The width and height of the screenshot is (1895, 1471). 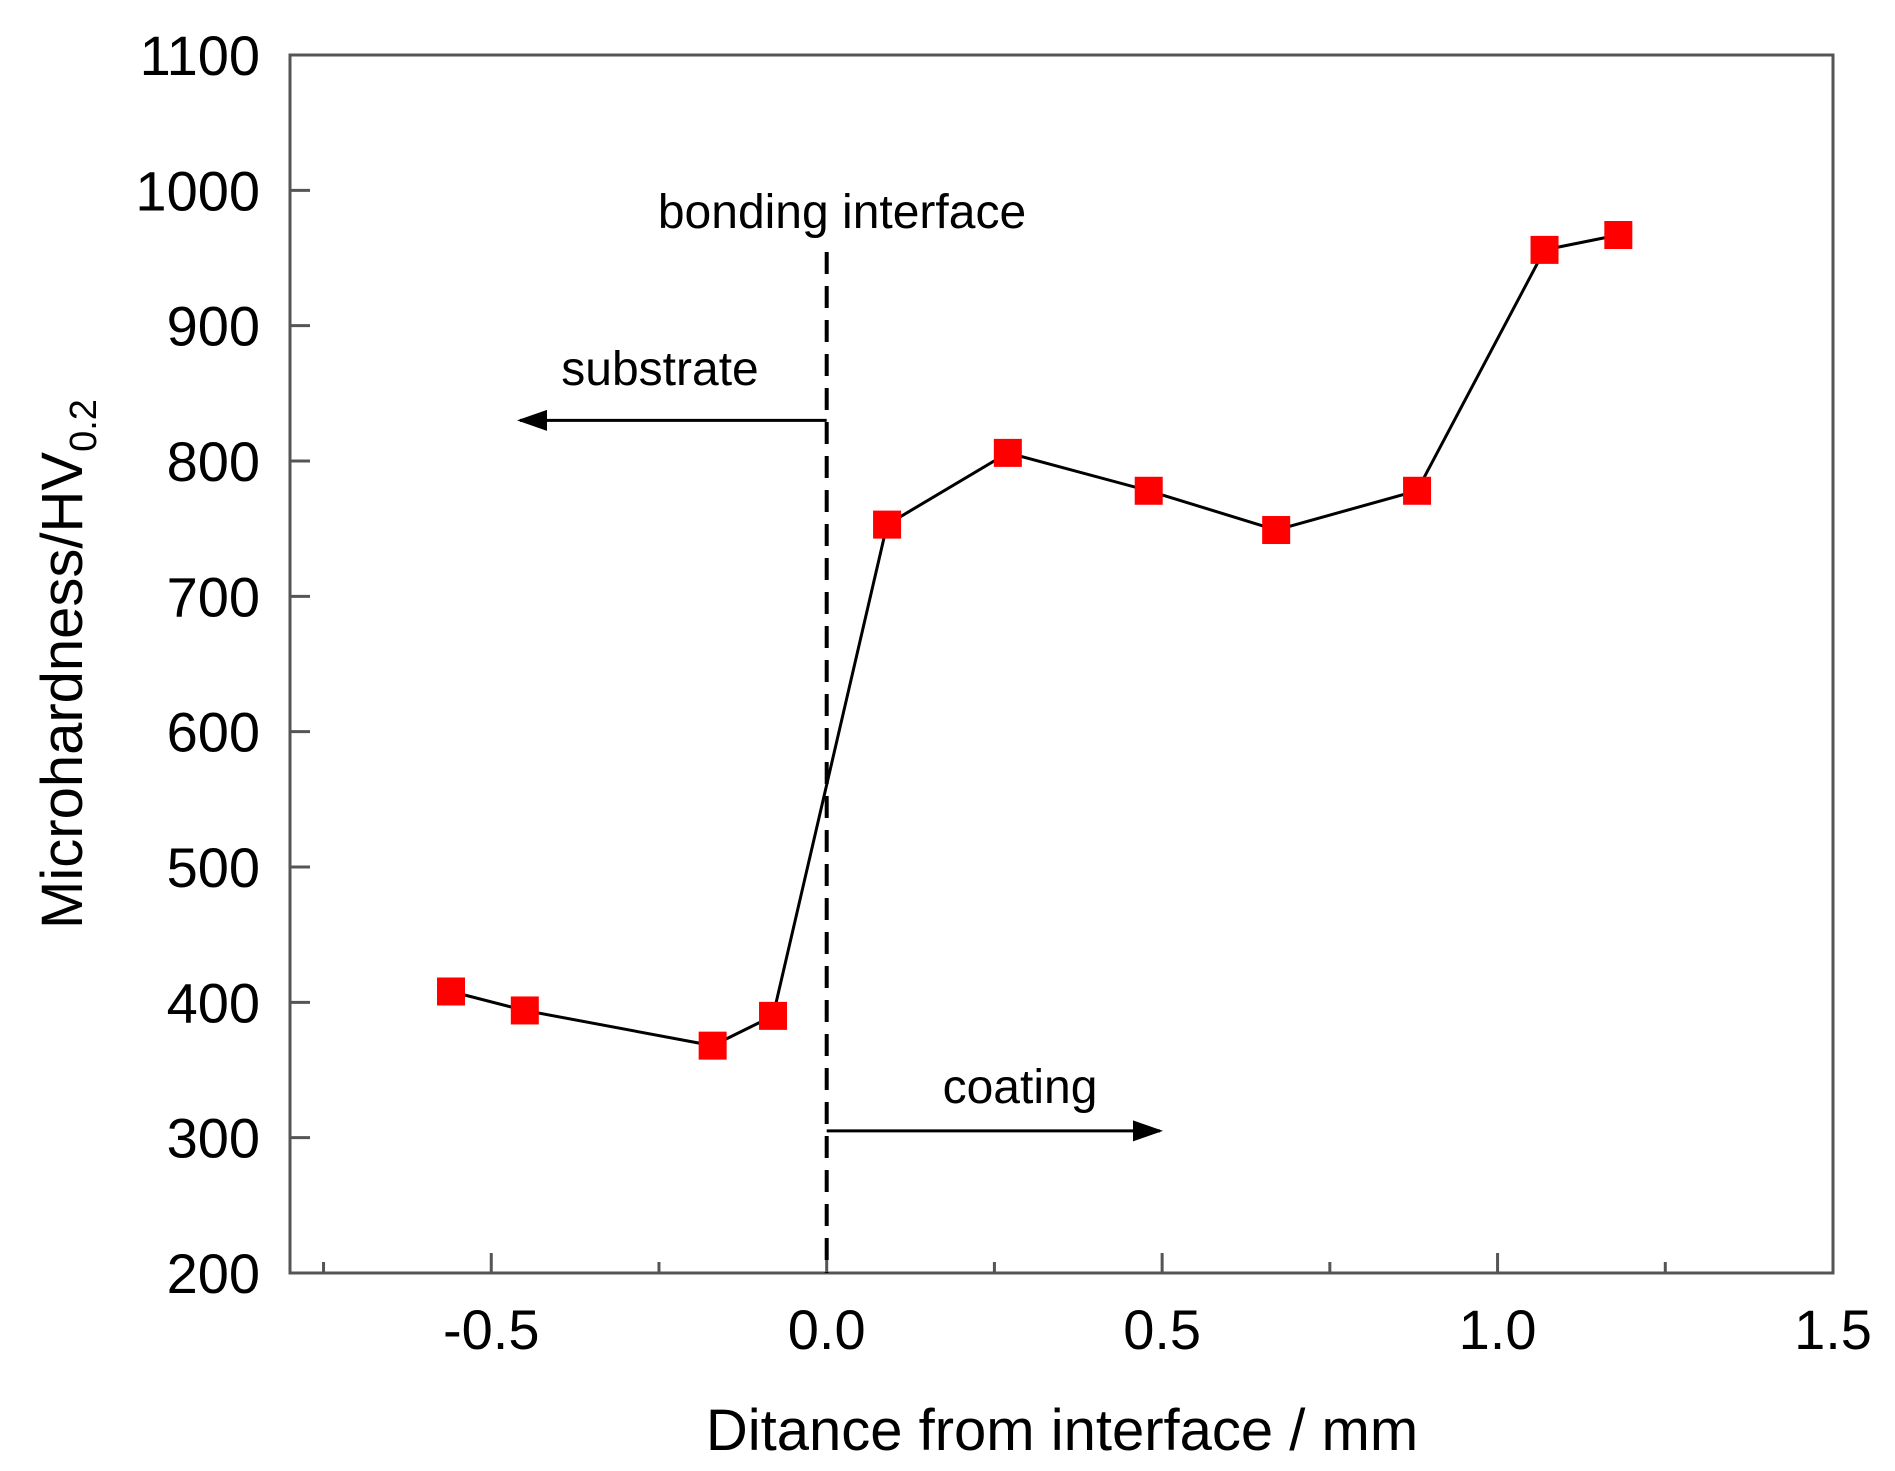 What do you see at coordinates (84, 425) in the screenshot?
I see `y-axis-title-subscript: 0.2` at bounding box center [84, 425].